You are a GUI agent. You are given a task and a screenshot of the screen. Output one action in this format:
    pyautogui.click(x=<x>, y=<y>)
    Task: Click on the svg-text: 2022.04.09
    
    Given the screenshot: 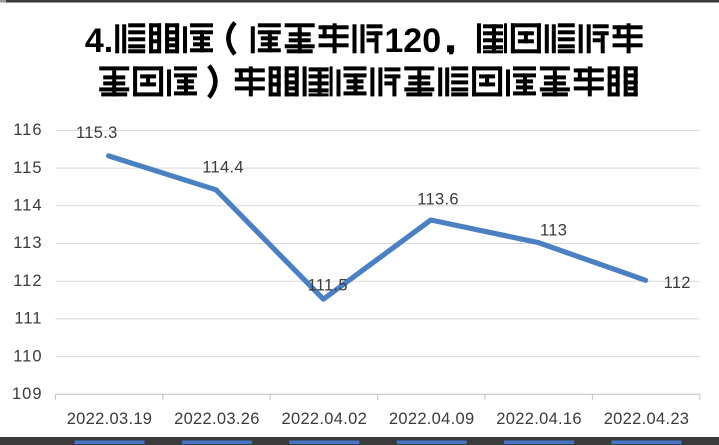 What is the action you would take?
    pyautogui.click(x=432, y=419)
    